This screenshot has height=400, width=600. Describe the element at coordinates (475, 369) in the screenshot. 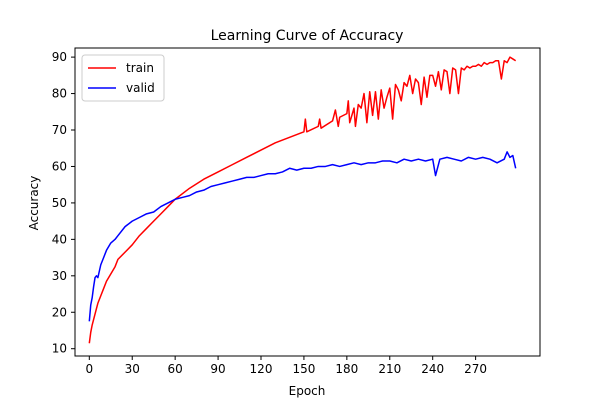

I see `x-tick-label: 270` at that location.